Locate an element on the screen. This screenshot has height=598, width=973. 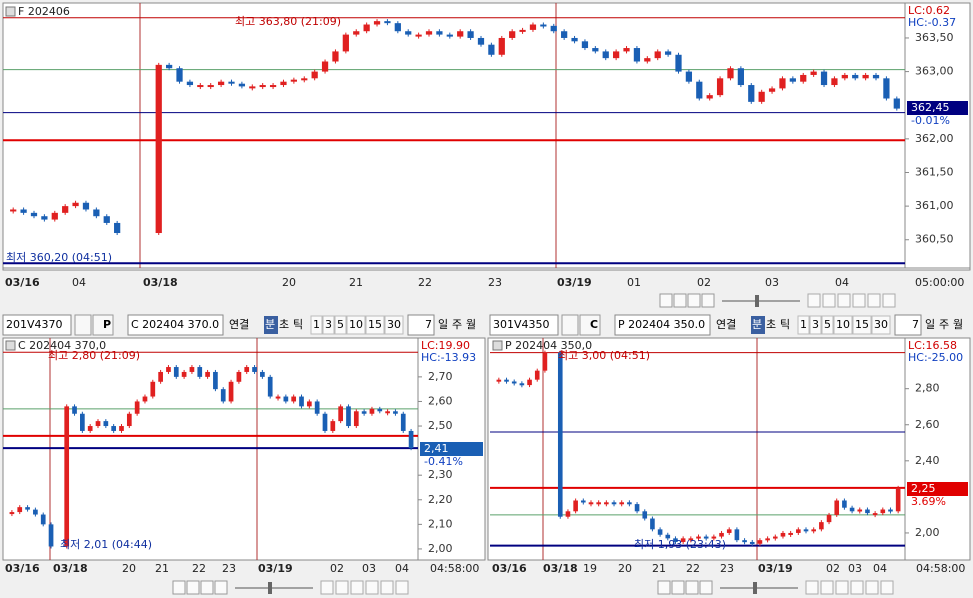
y-tick-label: 2,60 is located at coordinates (927, 424).